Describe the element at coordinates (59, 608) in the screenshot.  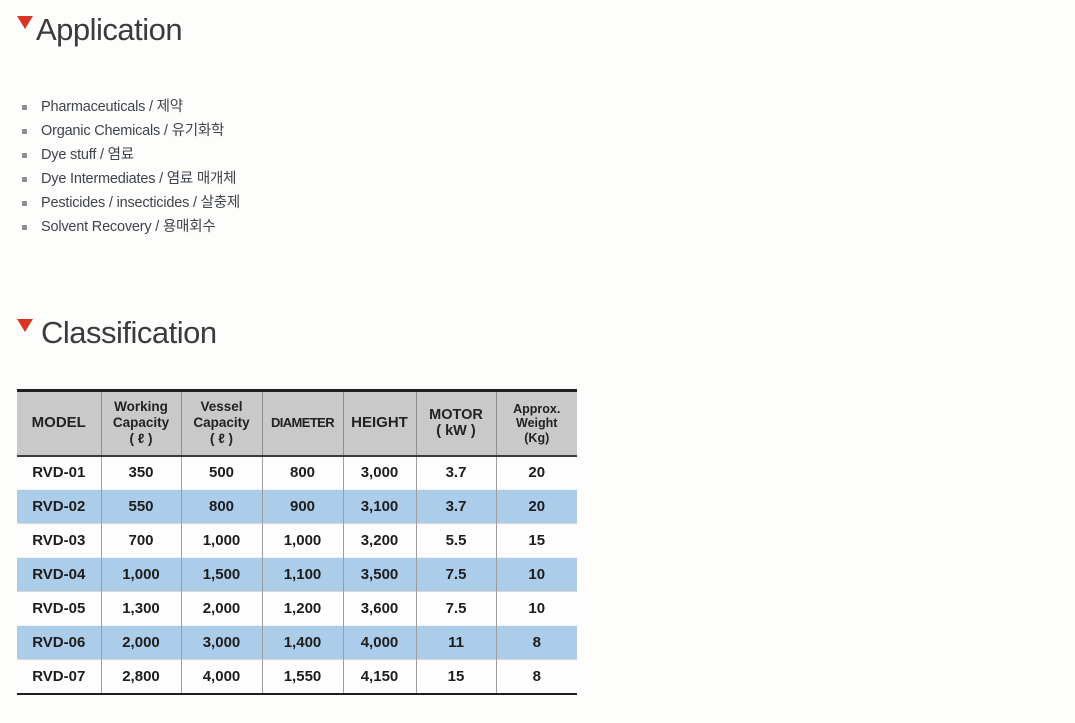
I see `model-cell: RVD-05` at that location.